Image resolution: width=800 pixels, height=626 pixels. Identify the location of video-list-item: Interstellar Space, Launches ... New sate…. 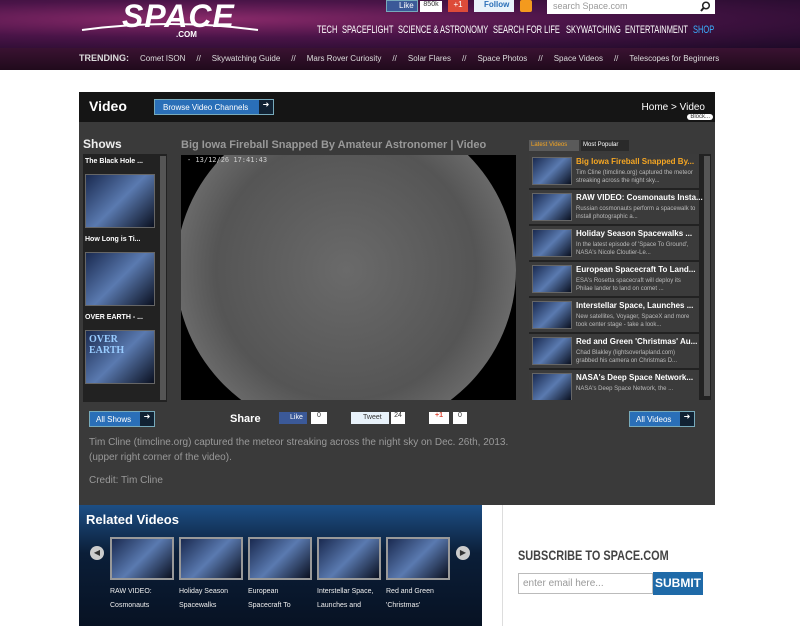
(614, 315).